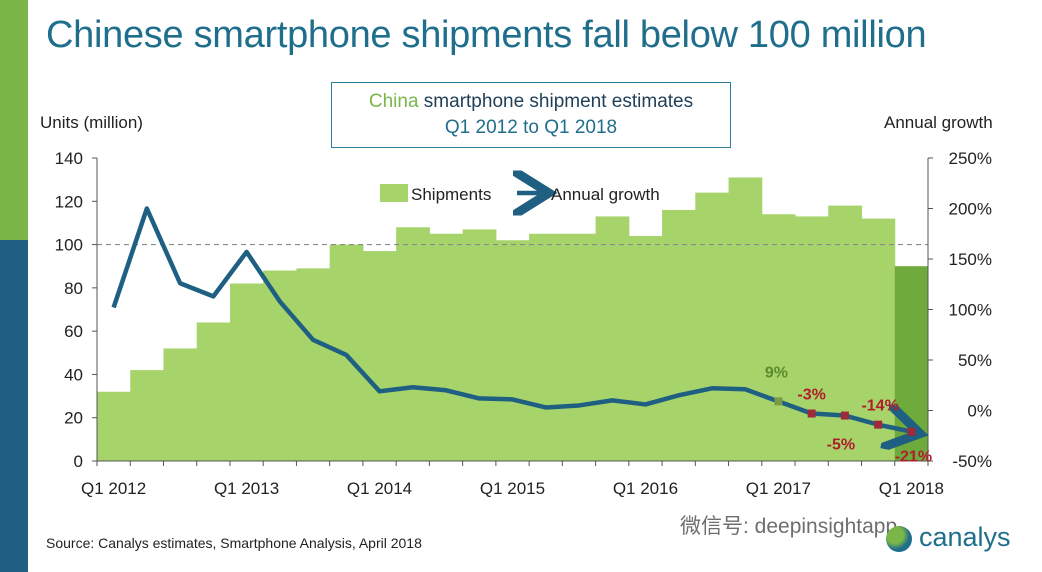  Describe the element at coordinates (965, 537) in the screenshot. I see `logo-text: canalys` at that location.